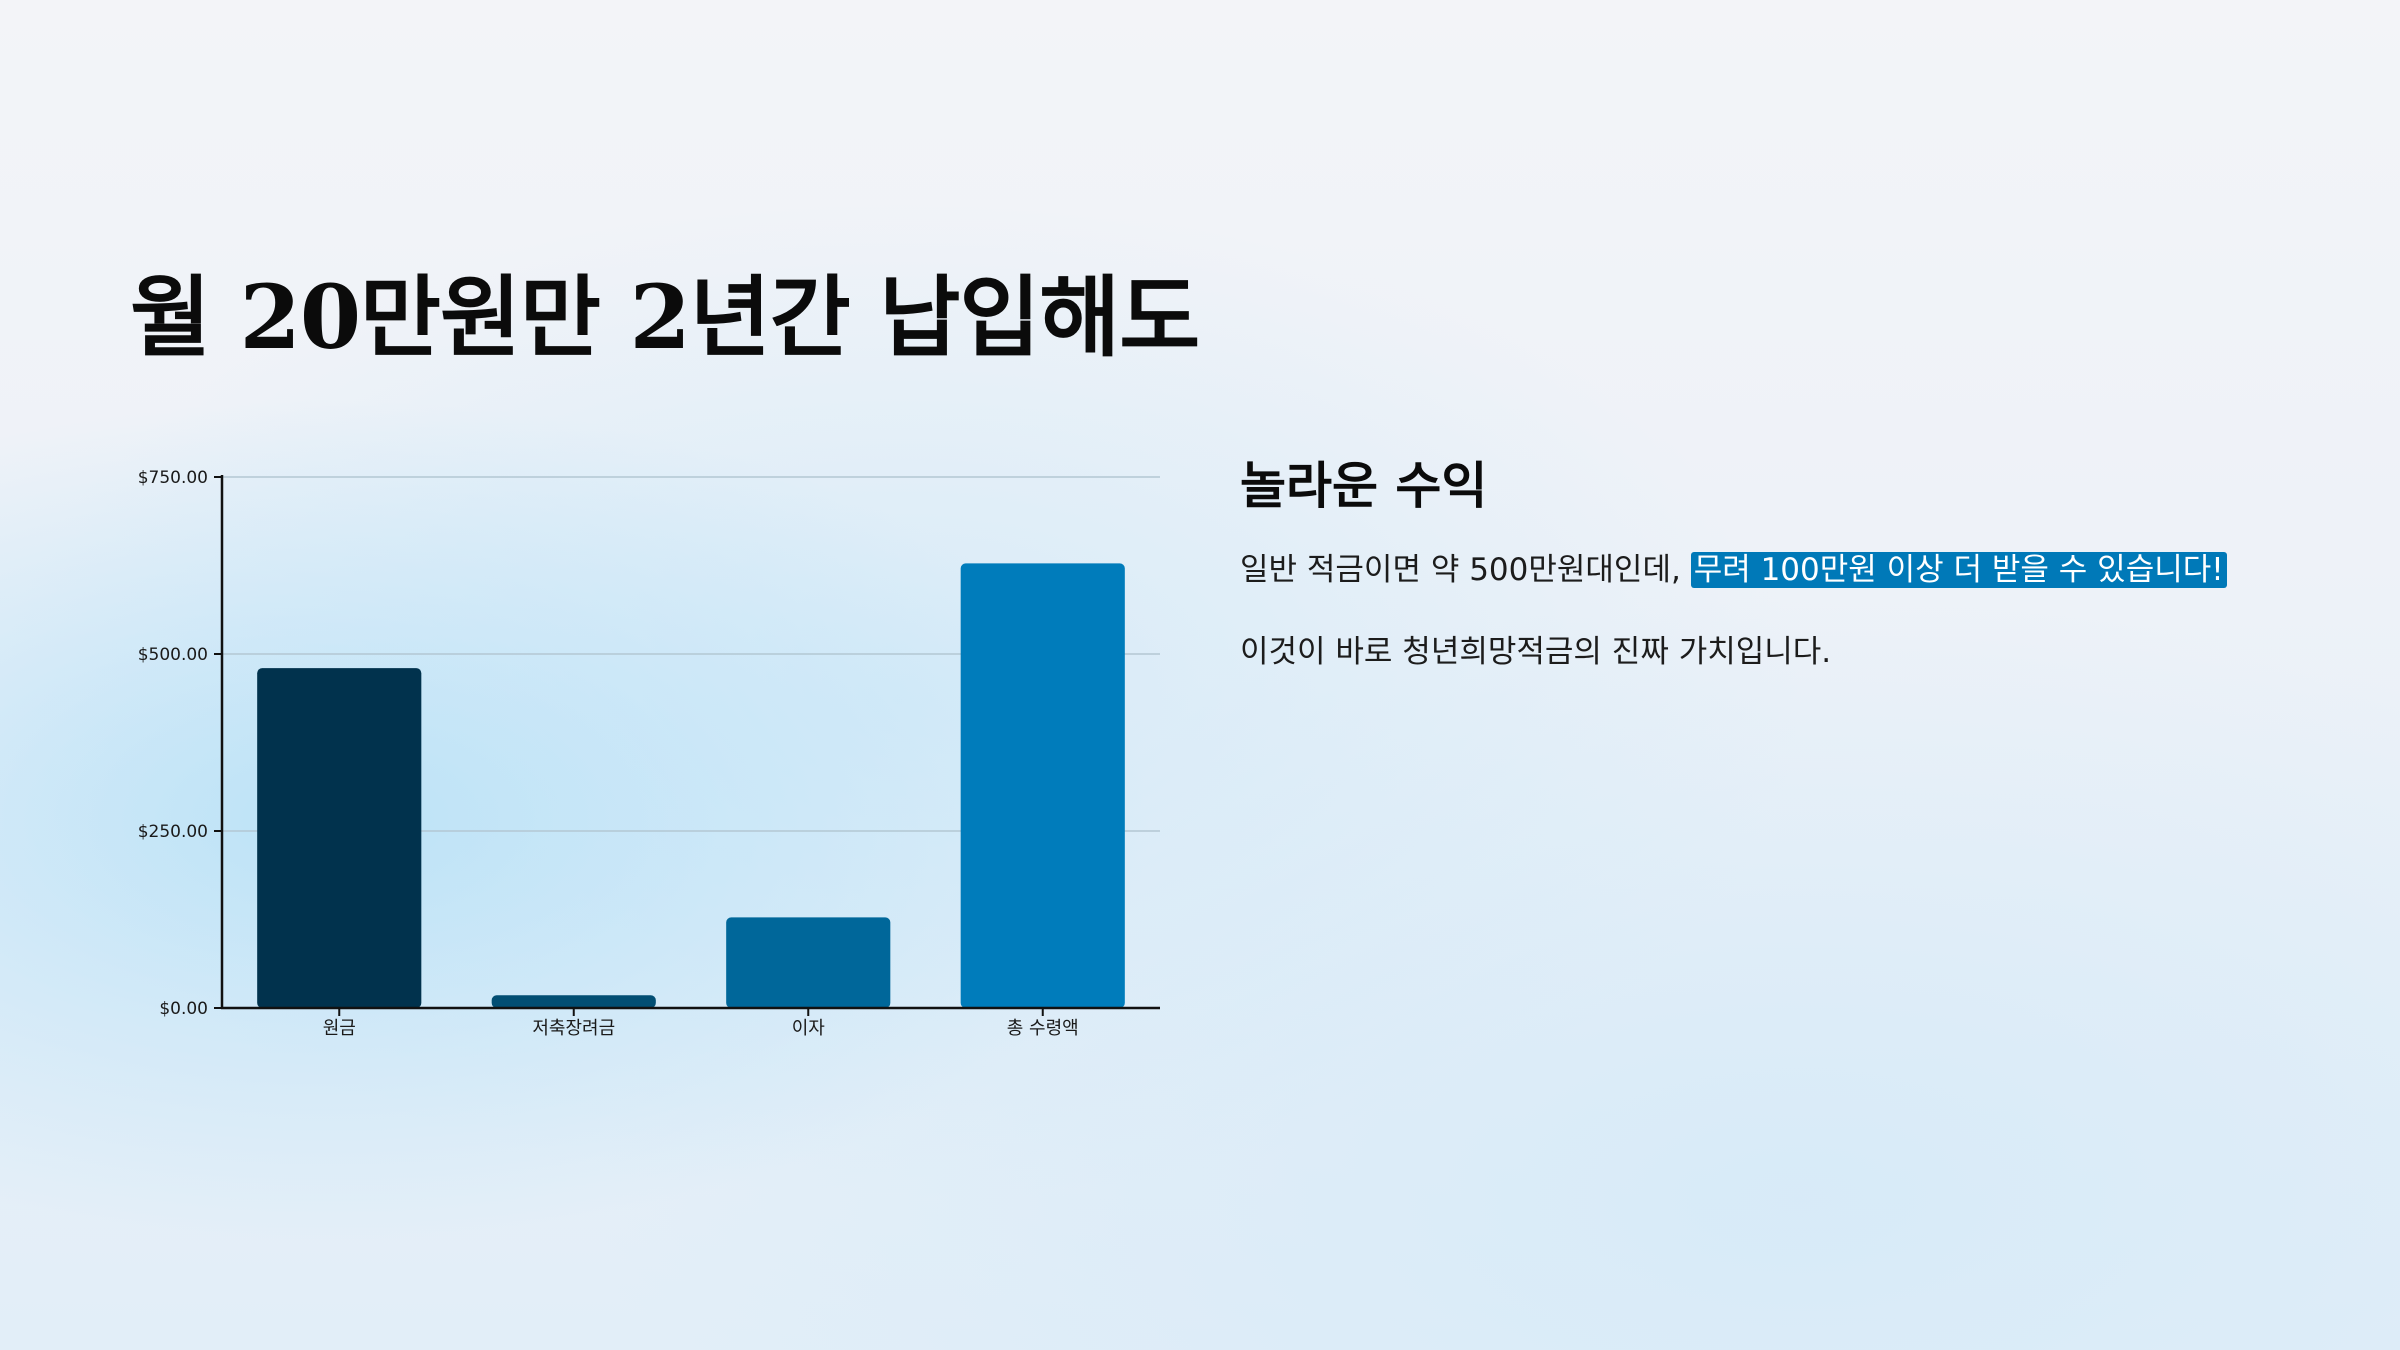  I want to click on x-tick-label: 저축장려금, so click(573, 1028).